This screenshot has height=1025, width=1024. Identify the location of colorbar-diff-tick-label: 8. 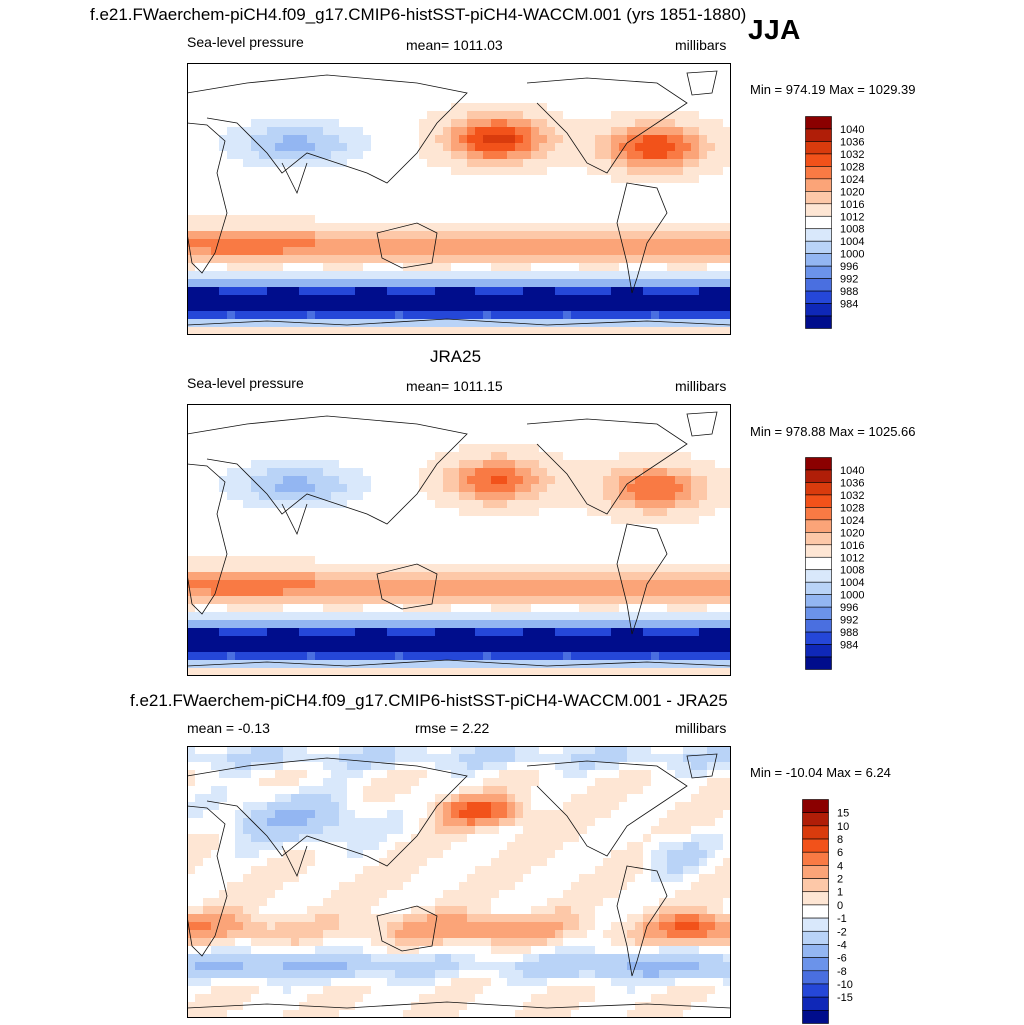
(840, 840).